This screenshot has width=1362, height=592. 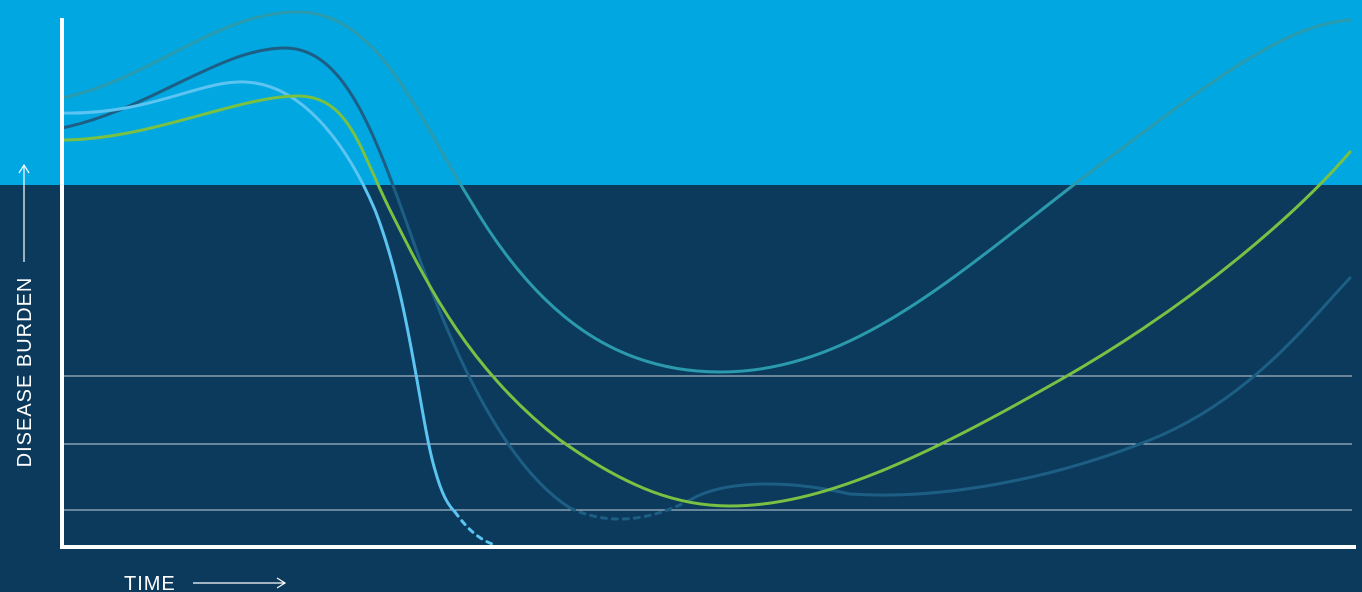 What do you see at coordinates (24, 212) in the screenshot?
I see `y-arrow` at bounding box center [24, 212].